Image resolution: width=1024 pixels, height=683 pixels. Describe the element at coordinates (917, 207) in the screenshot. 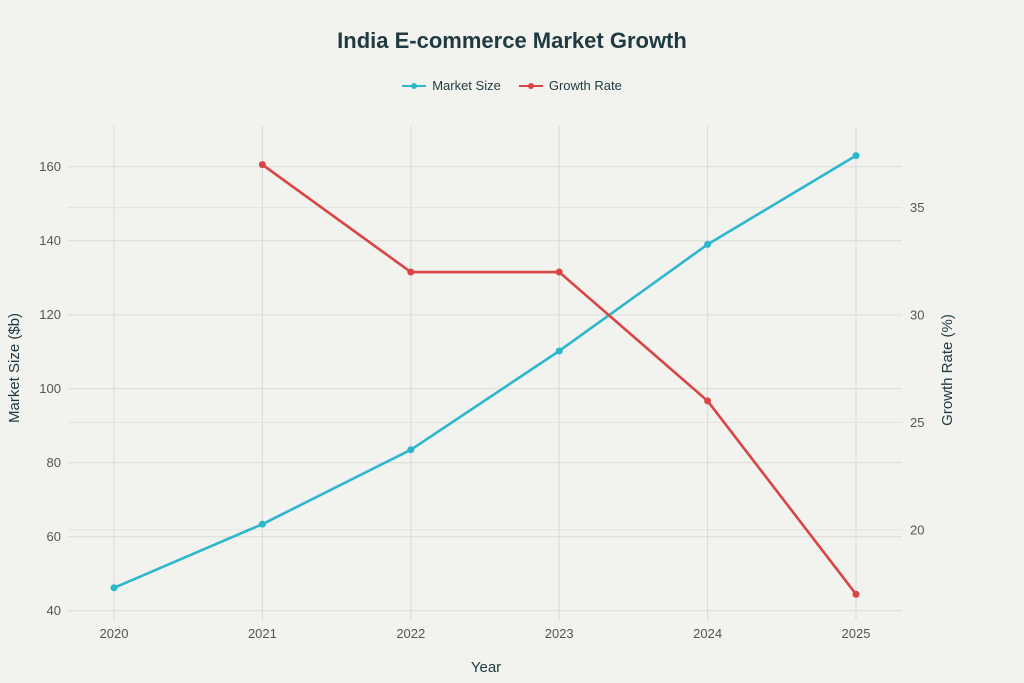

I see `y-right-tick-label: 35` at that location.